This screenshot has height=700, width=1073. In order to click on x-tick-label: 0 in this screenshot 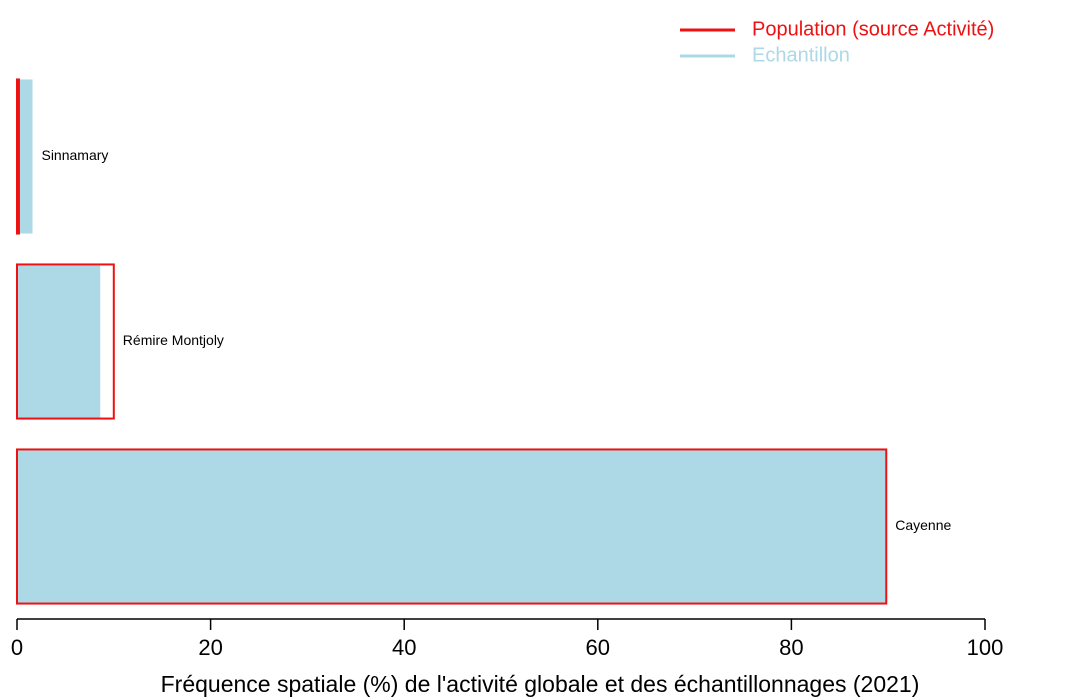, I will do `click(17, 647)`.